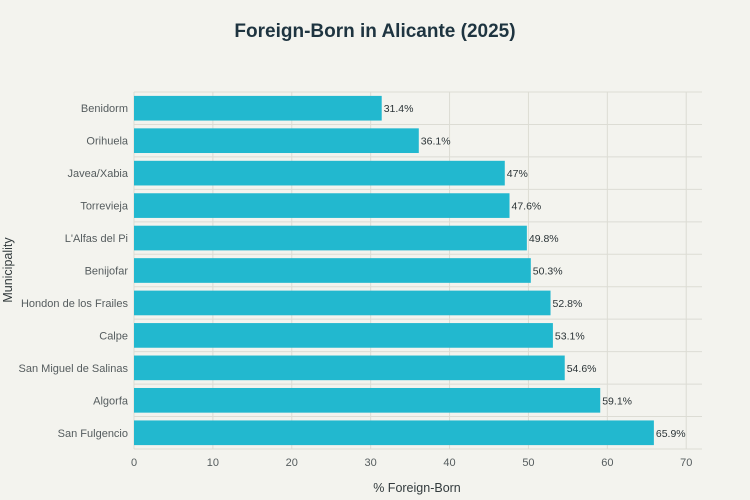  Describe the element at coordinates (517, 174) in the screenshot. I see `bar-value-label: 47%` at that location.